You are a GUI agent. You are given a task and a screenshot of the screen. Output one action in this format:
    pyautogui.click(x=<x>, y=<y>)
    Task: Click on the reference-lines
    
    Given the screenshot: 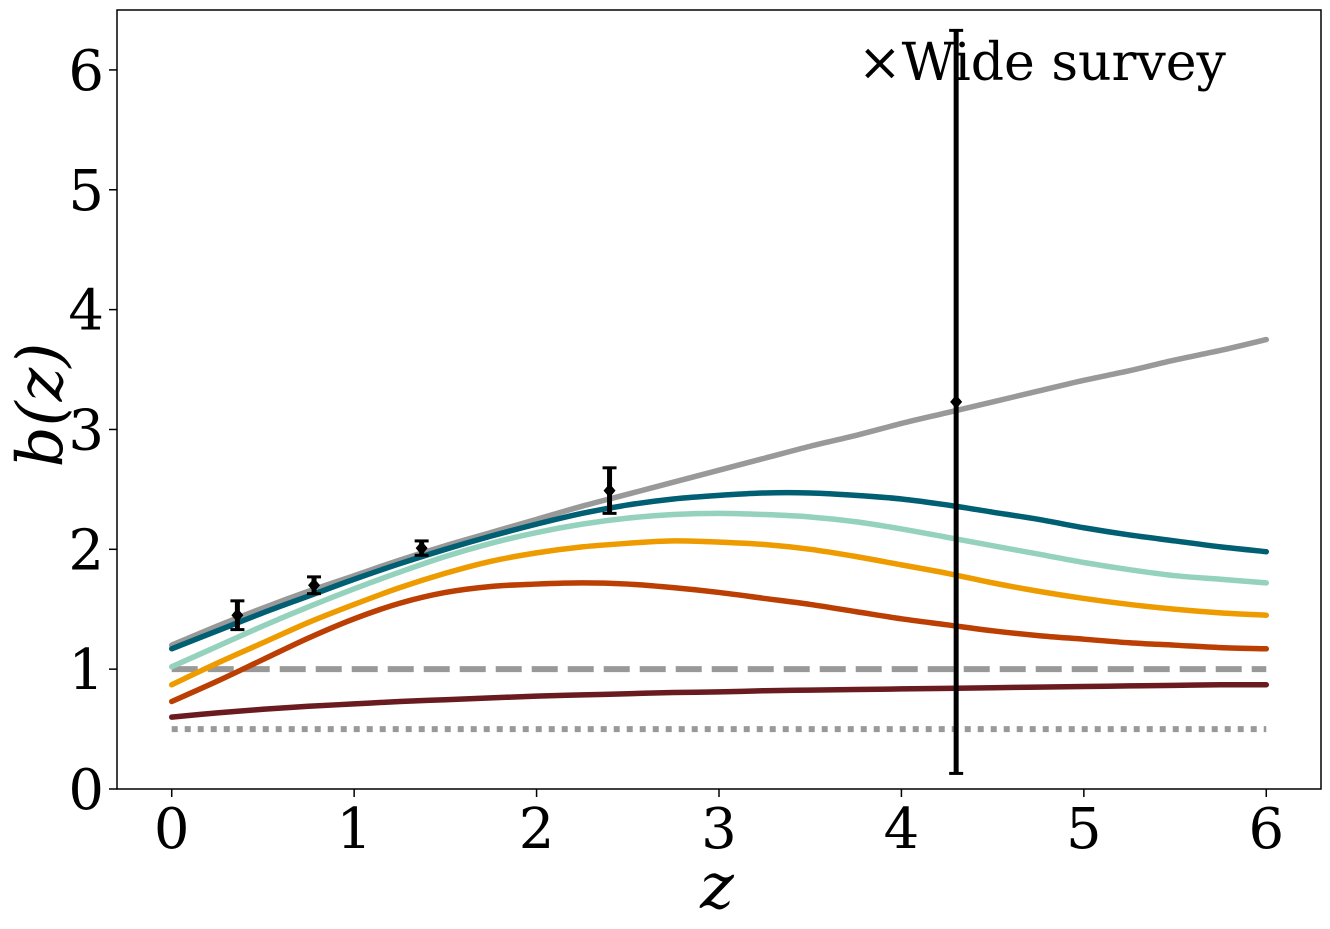 What is the action you would take?
    pyautogui.click(x=719, y=699)
    